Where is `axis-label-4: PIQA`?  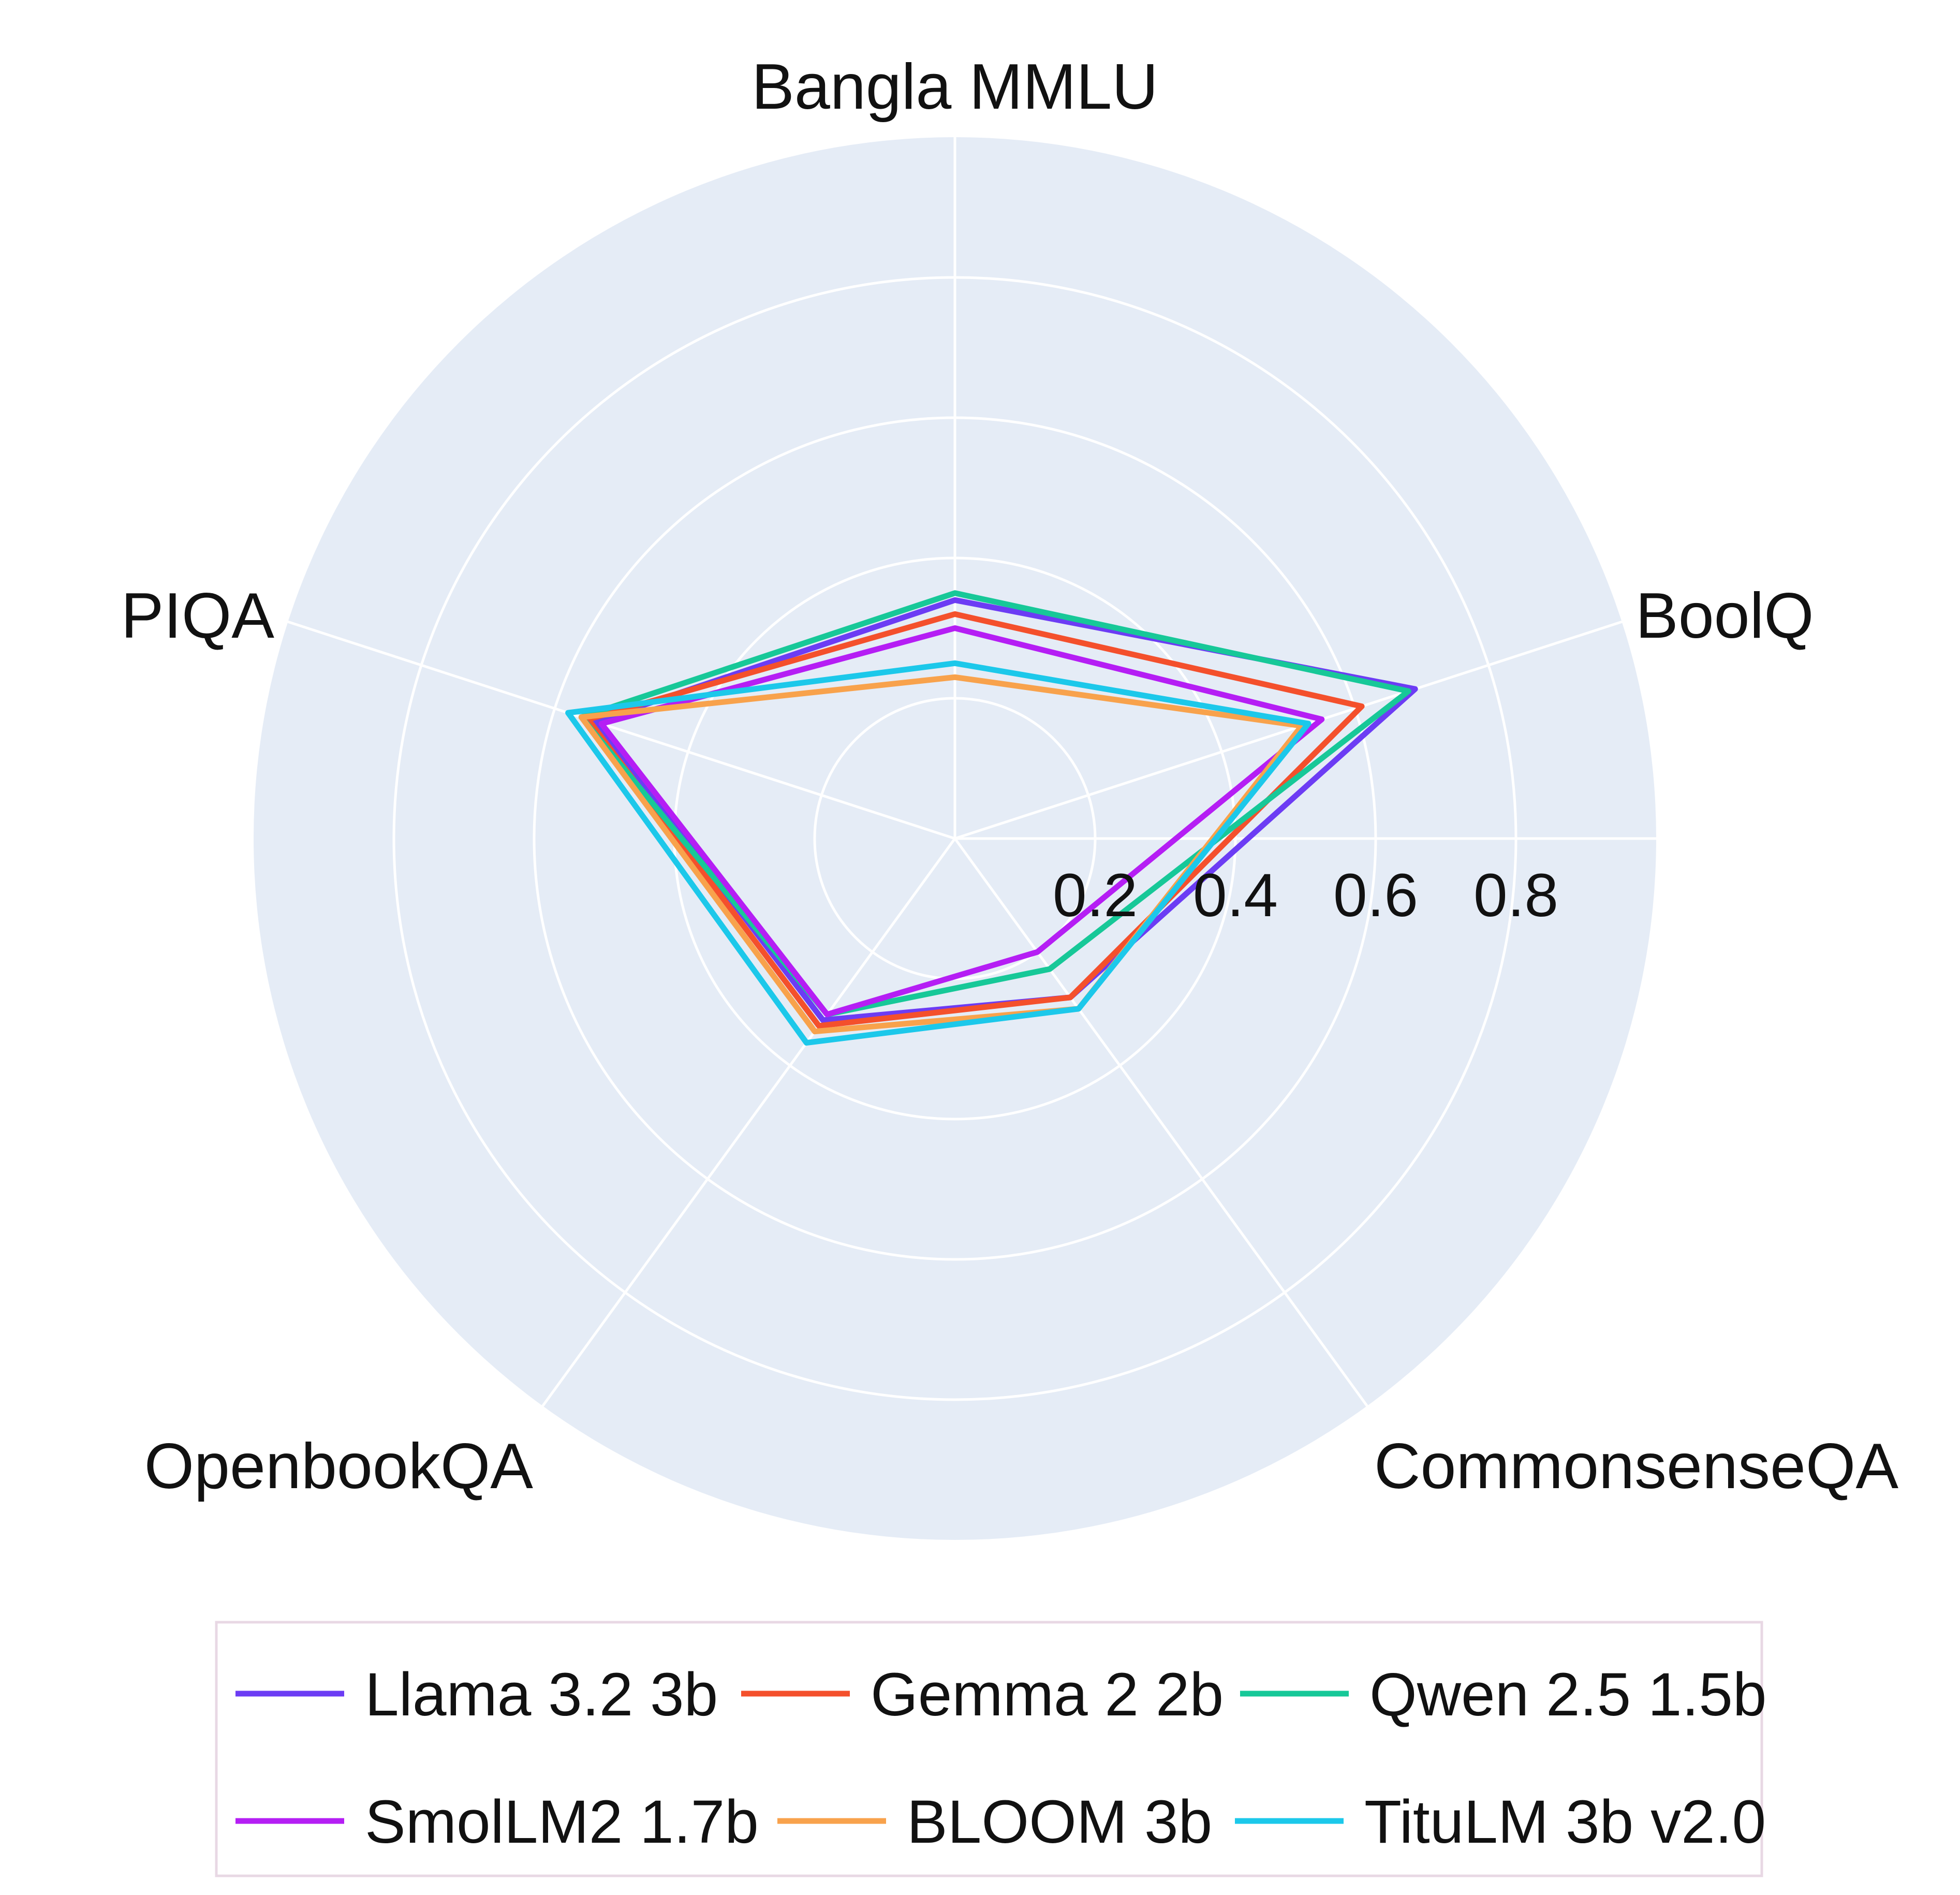
axis-label-4: PIQA is located at coordinates (198, 616).